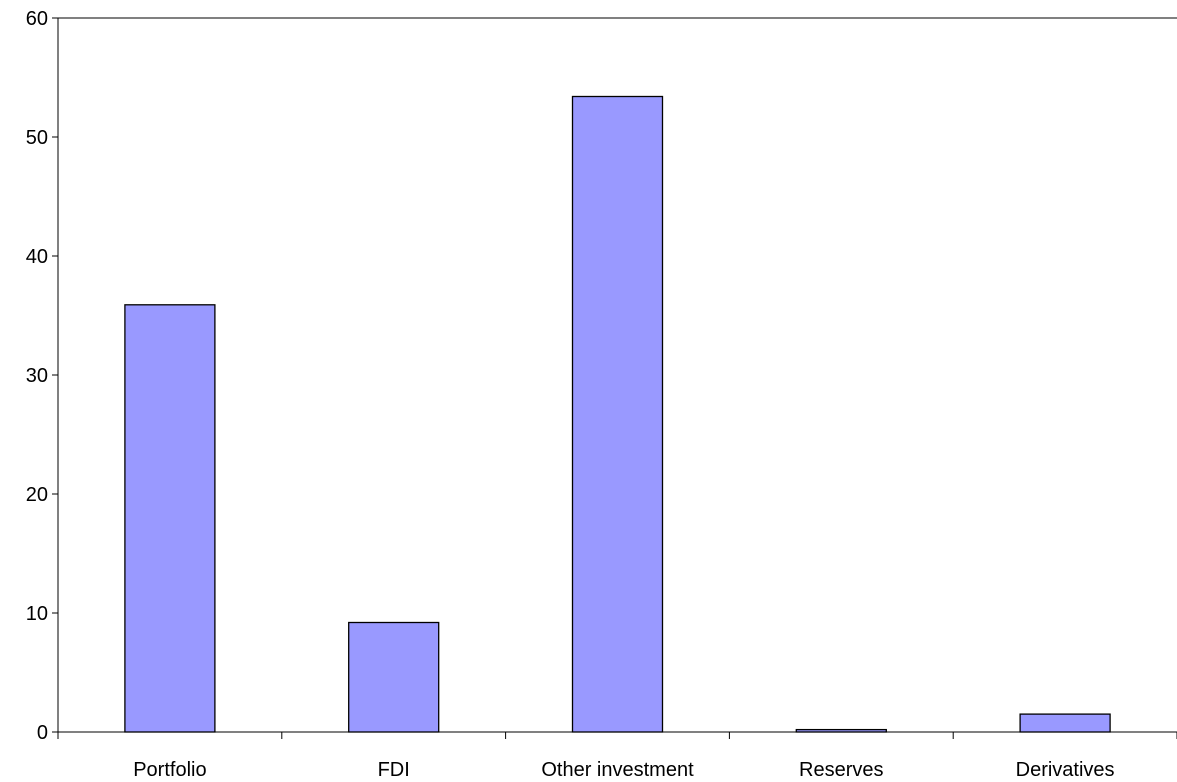  What do you see at coordinates (841, 770) in the screenshot?
I see `x-tick-label: Reserves` at bounding box center [841, 770].